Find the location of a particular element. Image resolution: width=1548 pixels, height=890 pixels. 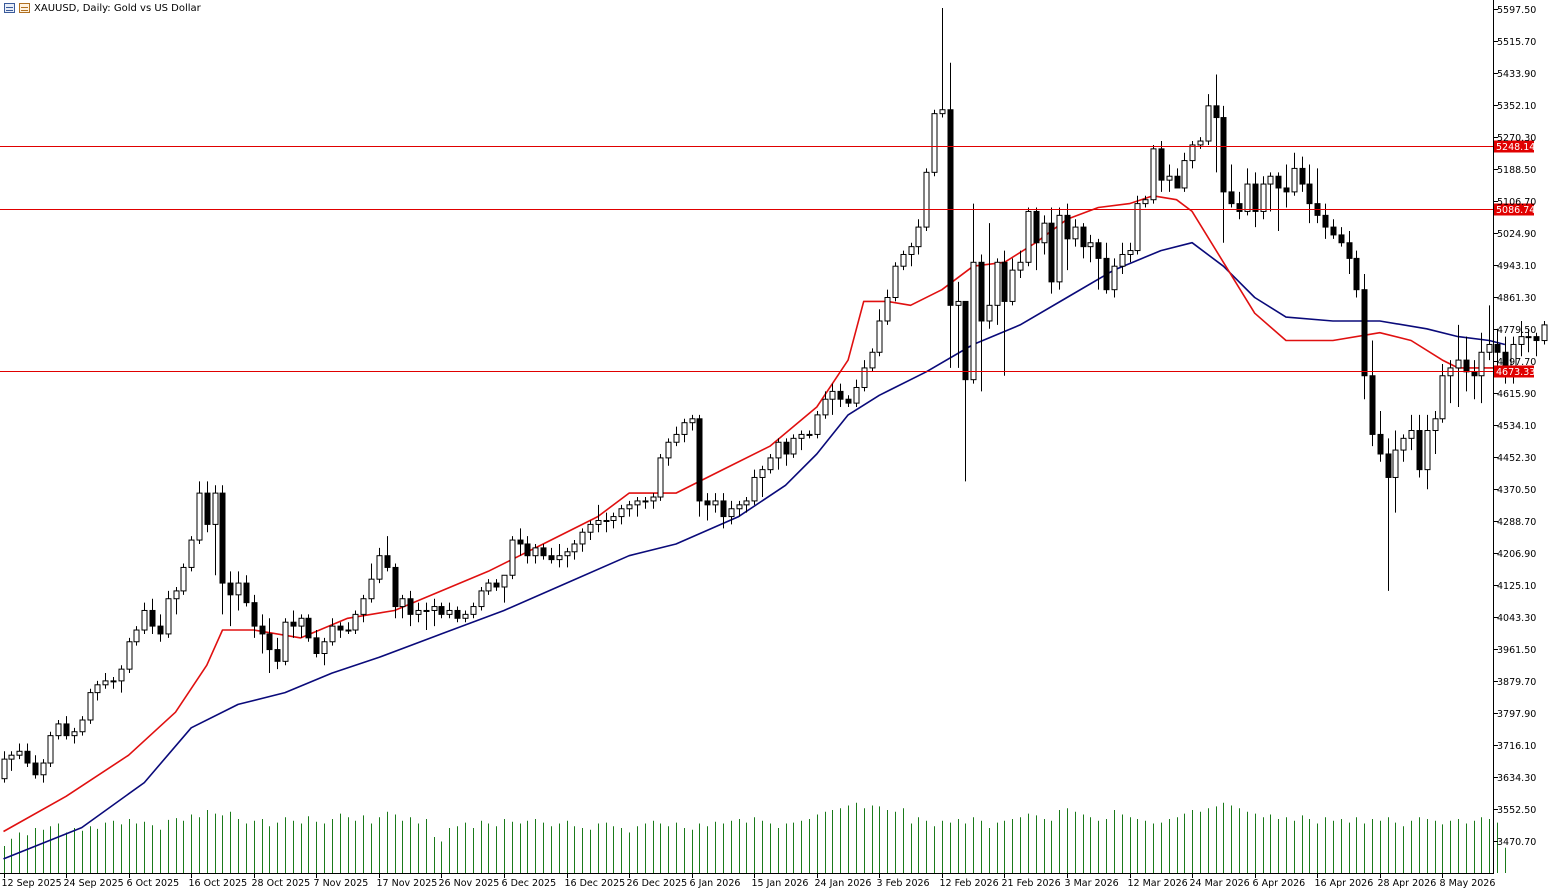

price-tick-label: 4288.70 is located at coordinates (1516, 522).